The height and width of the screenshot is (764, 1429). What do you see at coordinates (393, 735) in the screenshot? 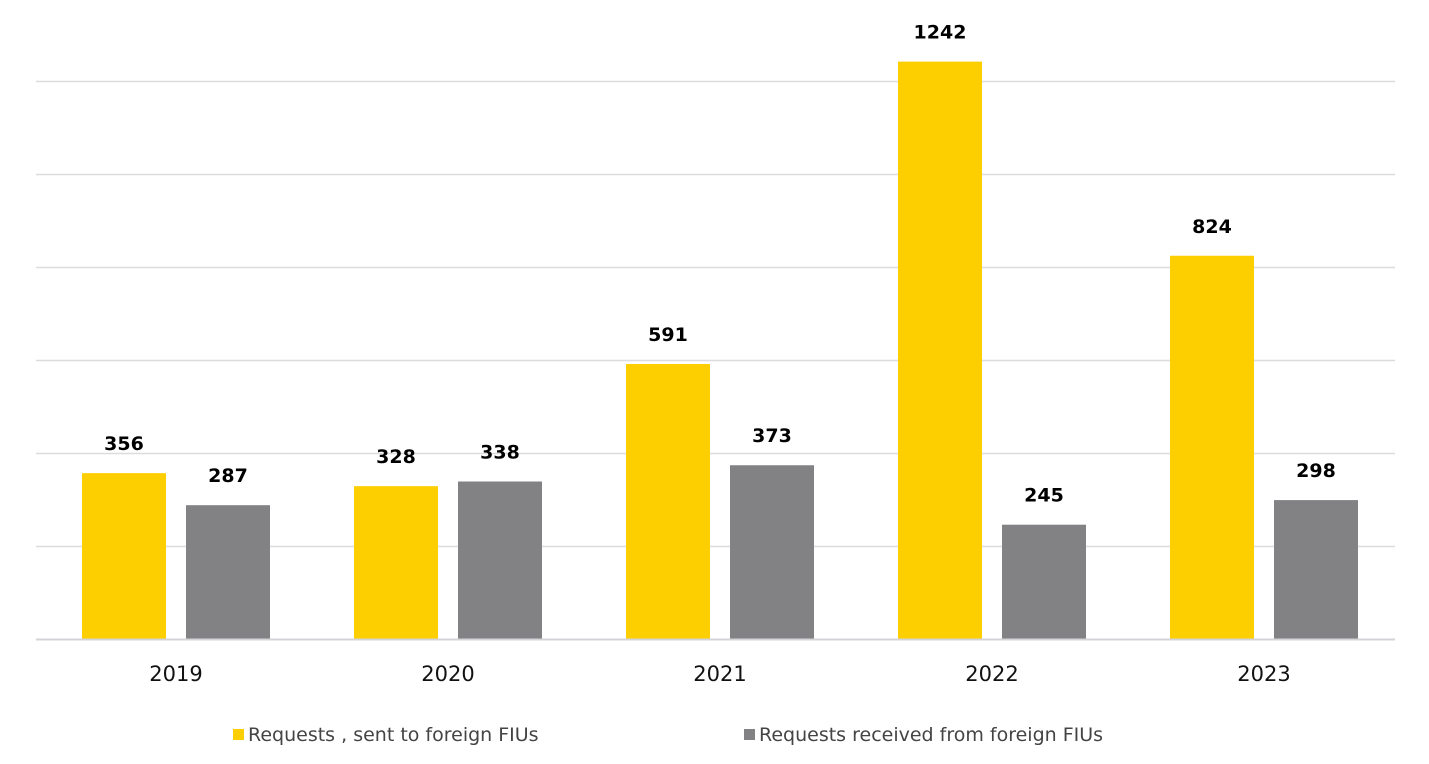
I see `legend-label-sent: Requests , sent to foreign FIUs` at bounding box center [393, 735].